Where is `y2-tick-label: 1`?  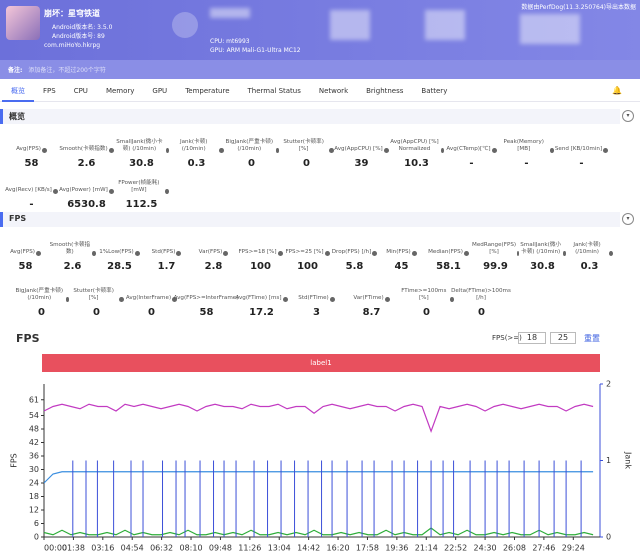 y2-tick-label: 1 is located at coordinates (608, 460).